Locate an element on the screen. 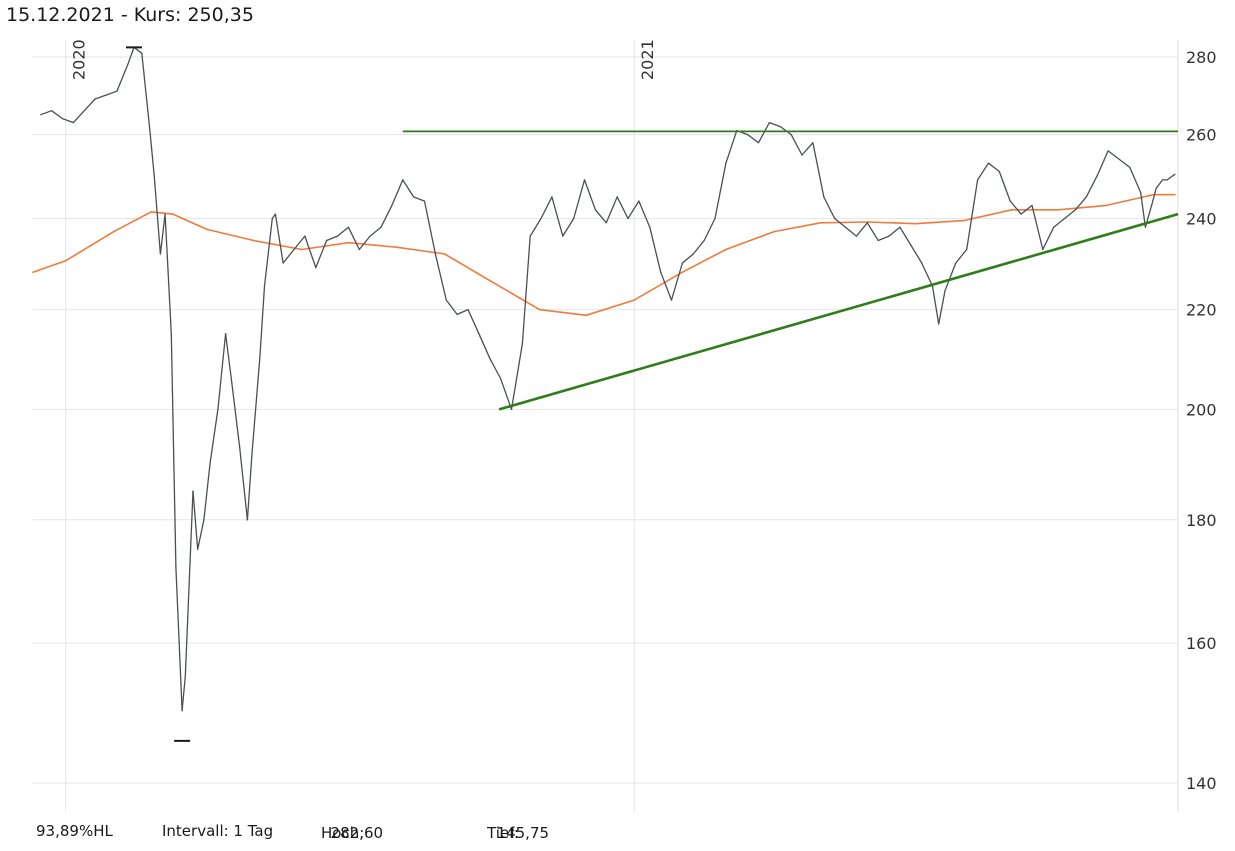 Image resolution: width=1235 pixels, height=851 pixels. marker-layer is located at coordinates (158, 394).